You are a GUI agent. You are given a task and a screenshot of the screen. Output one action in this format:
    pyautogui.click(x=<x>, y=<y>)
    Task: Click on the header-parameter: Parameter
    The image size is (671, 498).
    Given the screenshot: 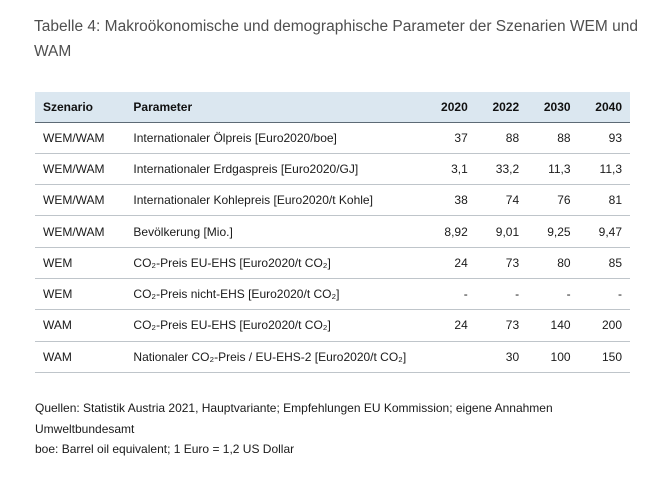 What is the action you would take?
    pyautogui.click(x=275, y=107)
    